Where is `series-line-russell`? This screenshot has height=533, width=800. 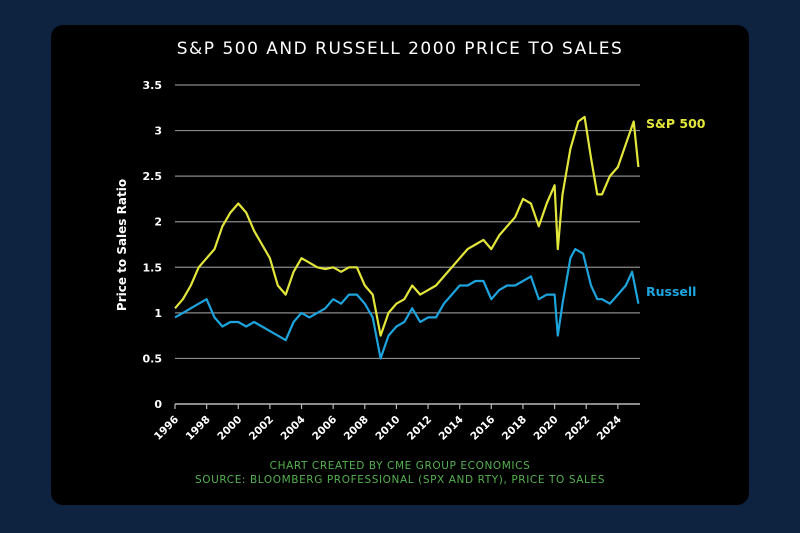 series-line-russell is located at coordinates (407, 304).